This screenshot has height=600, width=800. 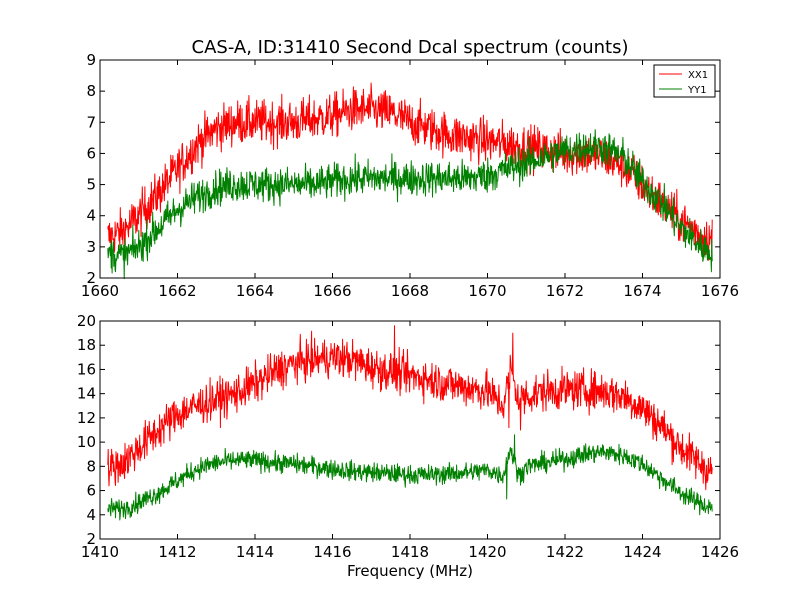 I want to click on y-tick-label: 5, so click(x=91, y=185).